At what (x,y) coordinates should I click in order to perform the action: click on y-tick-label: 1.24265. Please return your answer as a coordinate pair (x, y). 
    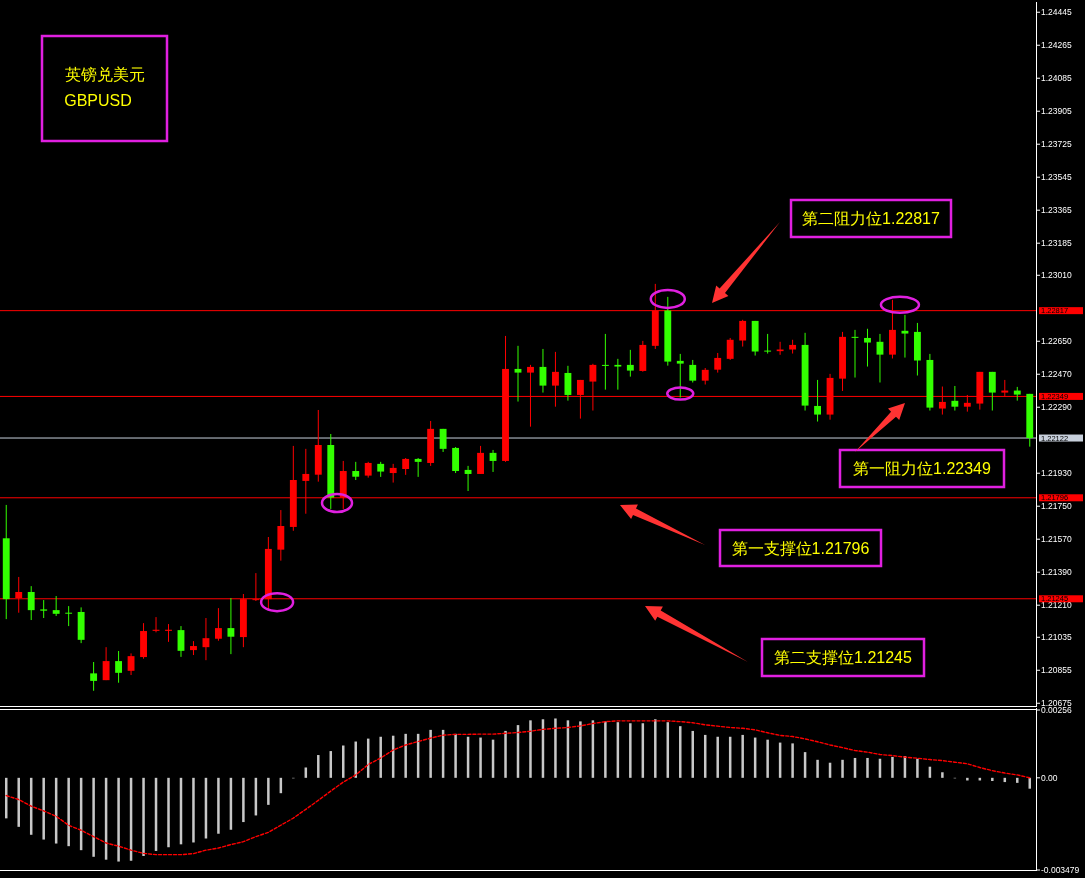
    Looking at the image, I should click on (1056, 45).